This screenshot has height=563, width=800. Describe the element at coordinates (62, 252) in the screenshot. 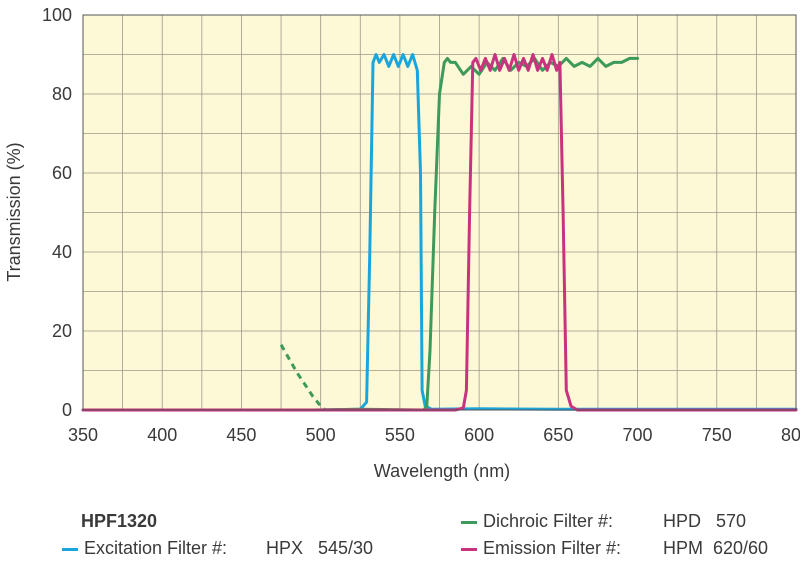

I see `y-tick-label: 40` at that location.